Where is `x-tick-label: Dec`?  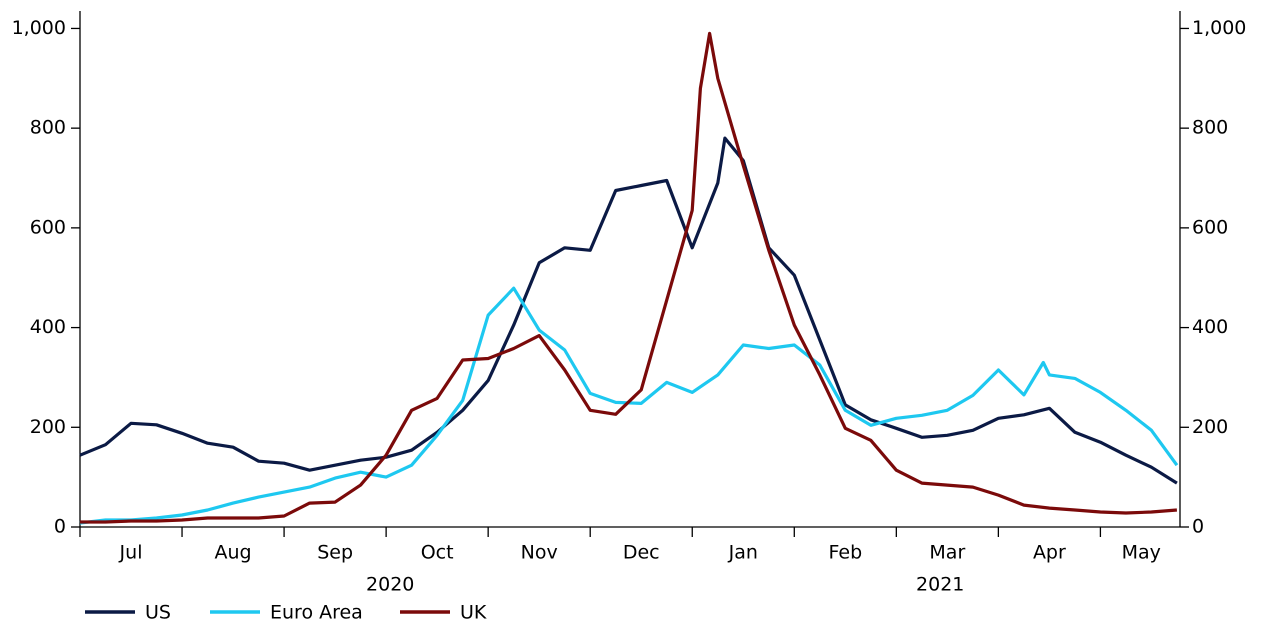 x-tick-label: Dec is located at coordinates (641, 553).